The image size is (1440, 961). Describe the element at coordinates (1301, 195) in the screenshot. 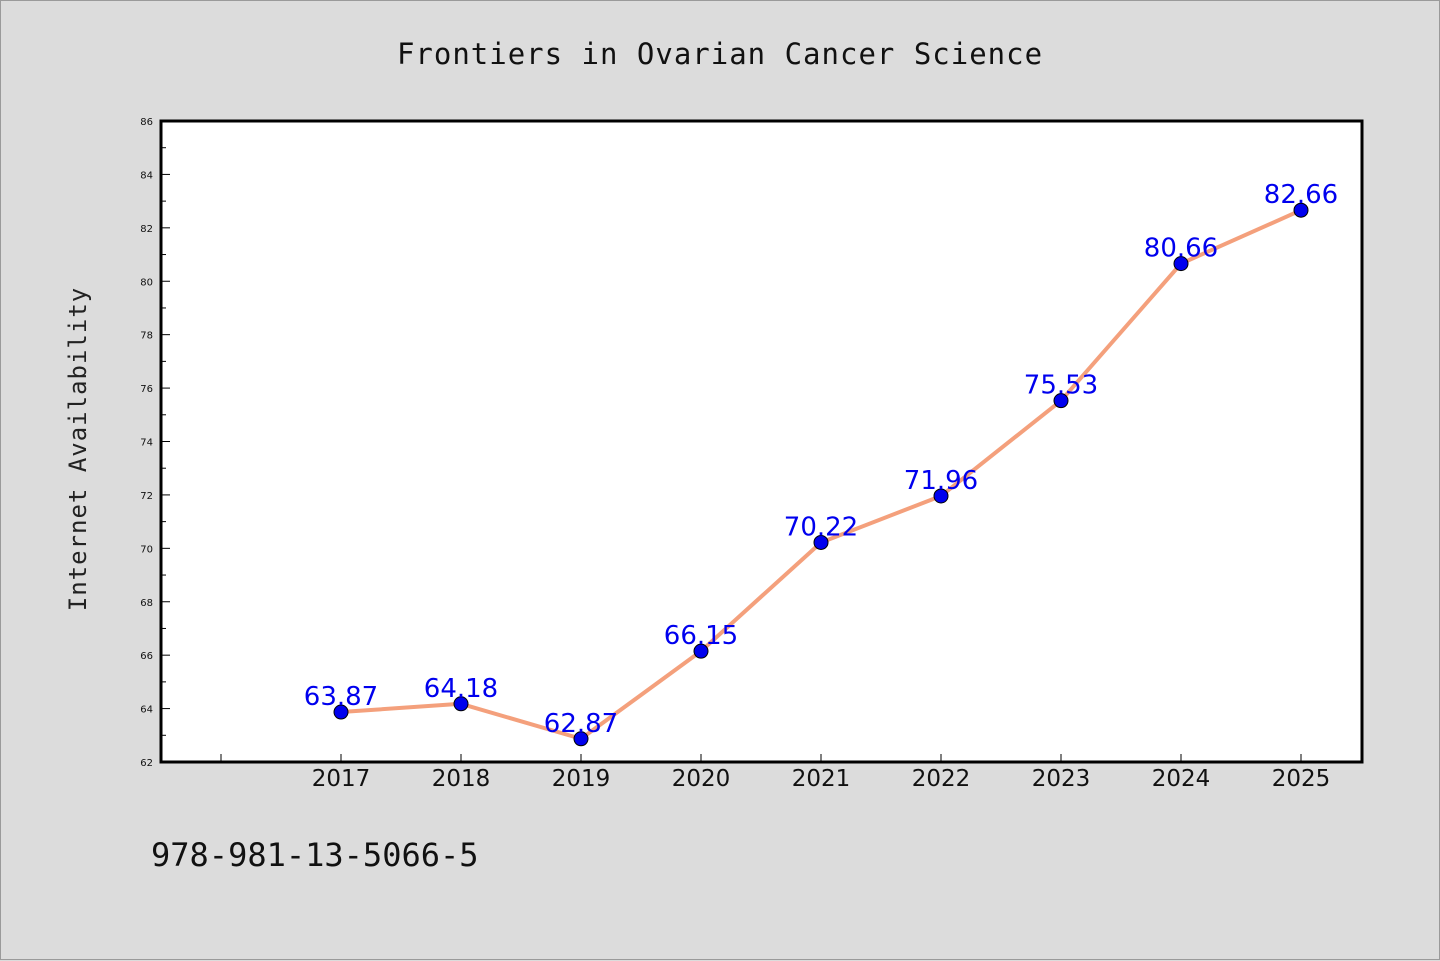

I see `data-label: 82.66` at that location.